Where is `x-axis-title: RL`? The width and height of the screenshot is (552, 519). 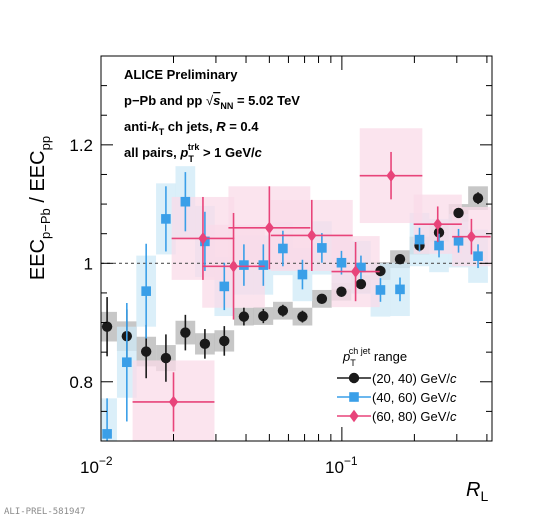 x-axis-title: RL is located at coordinates (477, 491).